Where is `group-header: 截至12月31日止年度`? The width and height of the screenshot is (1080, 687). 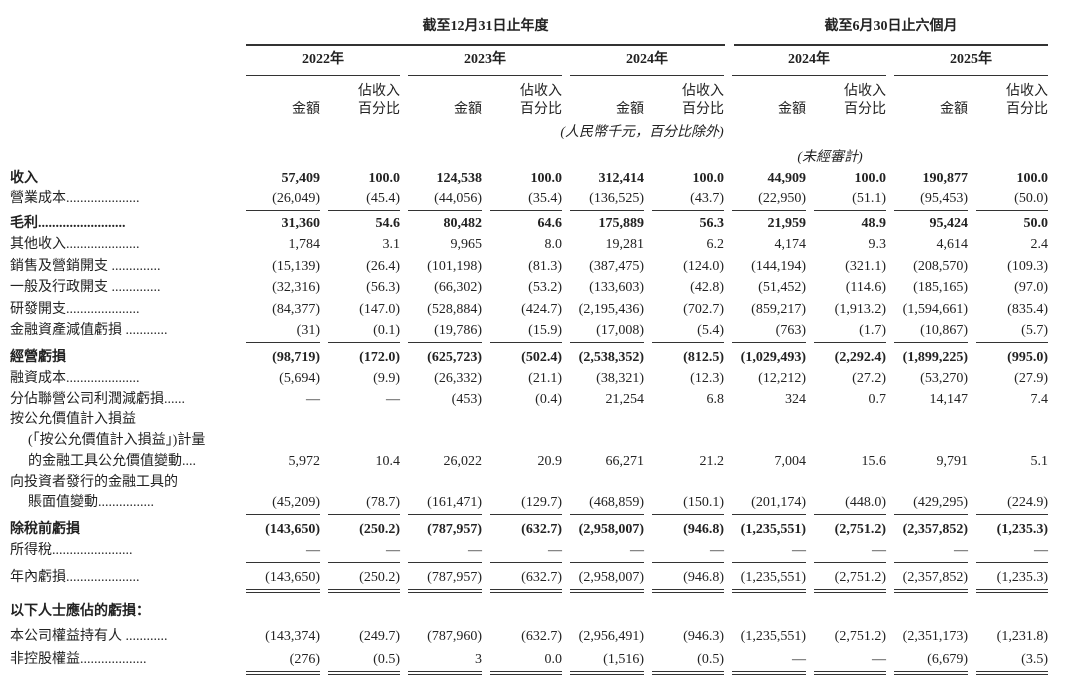 group-header: 截至12月31日止年度 is located at coordinates (485, 26).